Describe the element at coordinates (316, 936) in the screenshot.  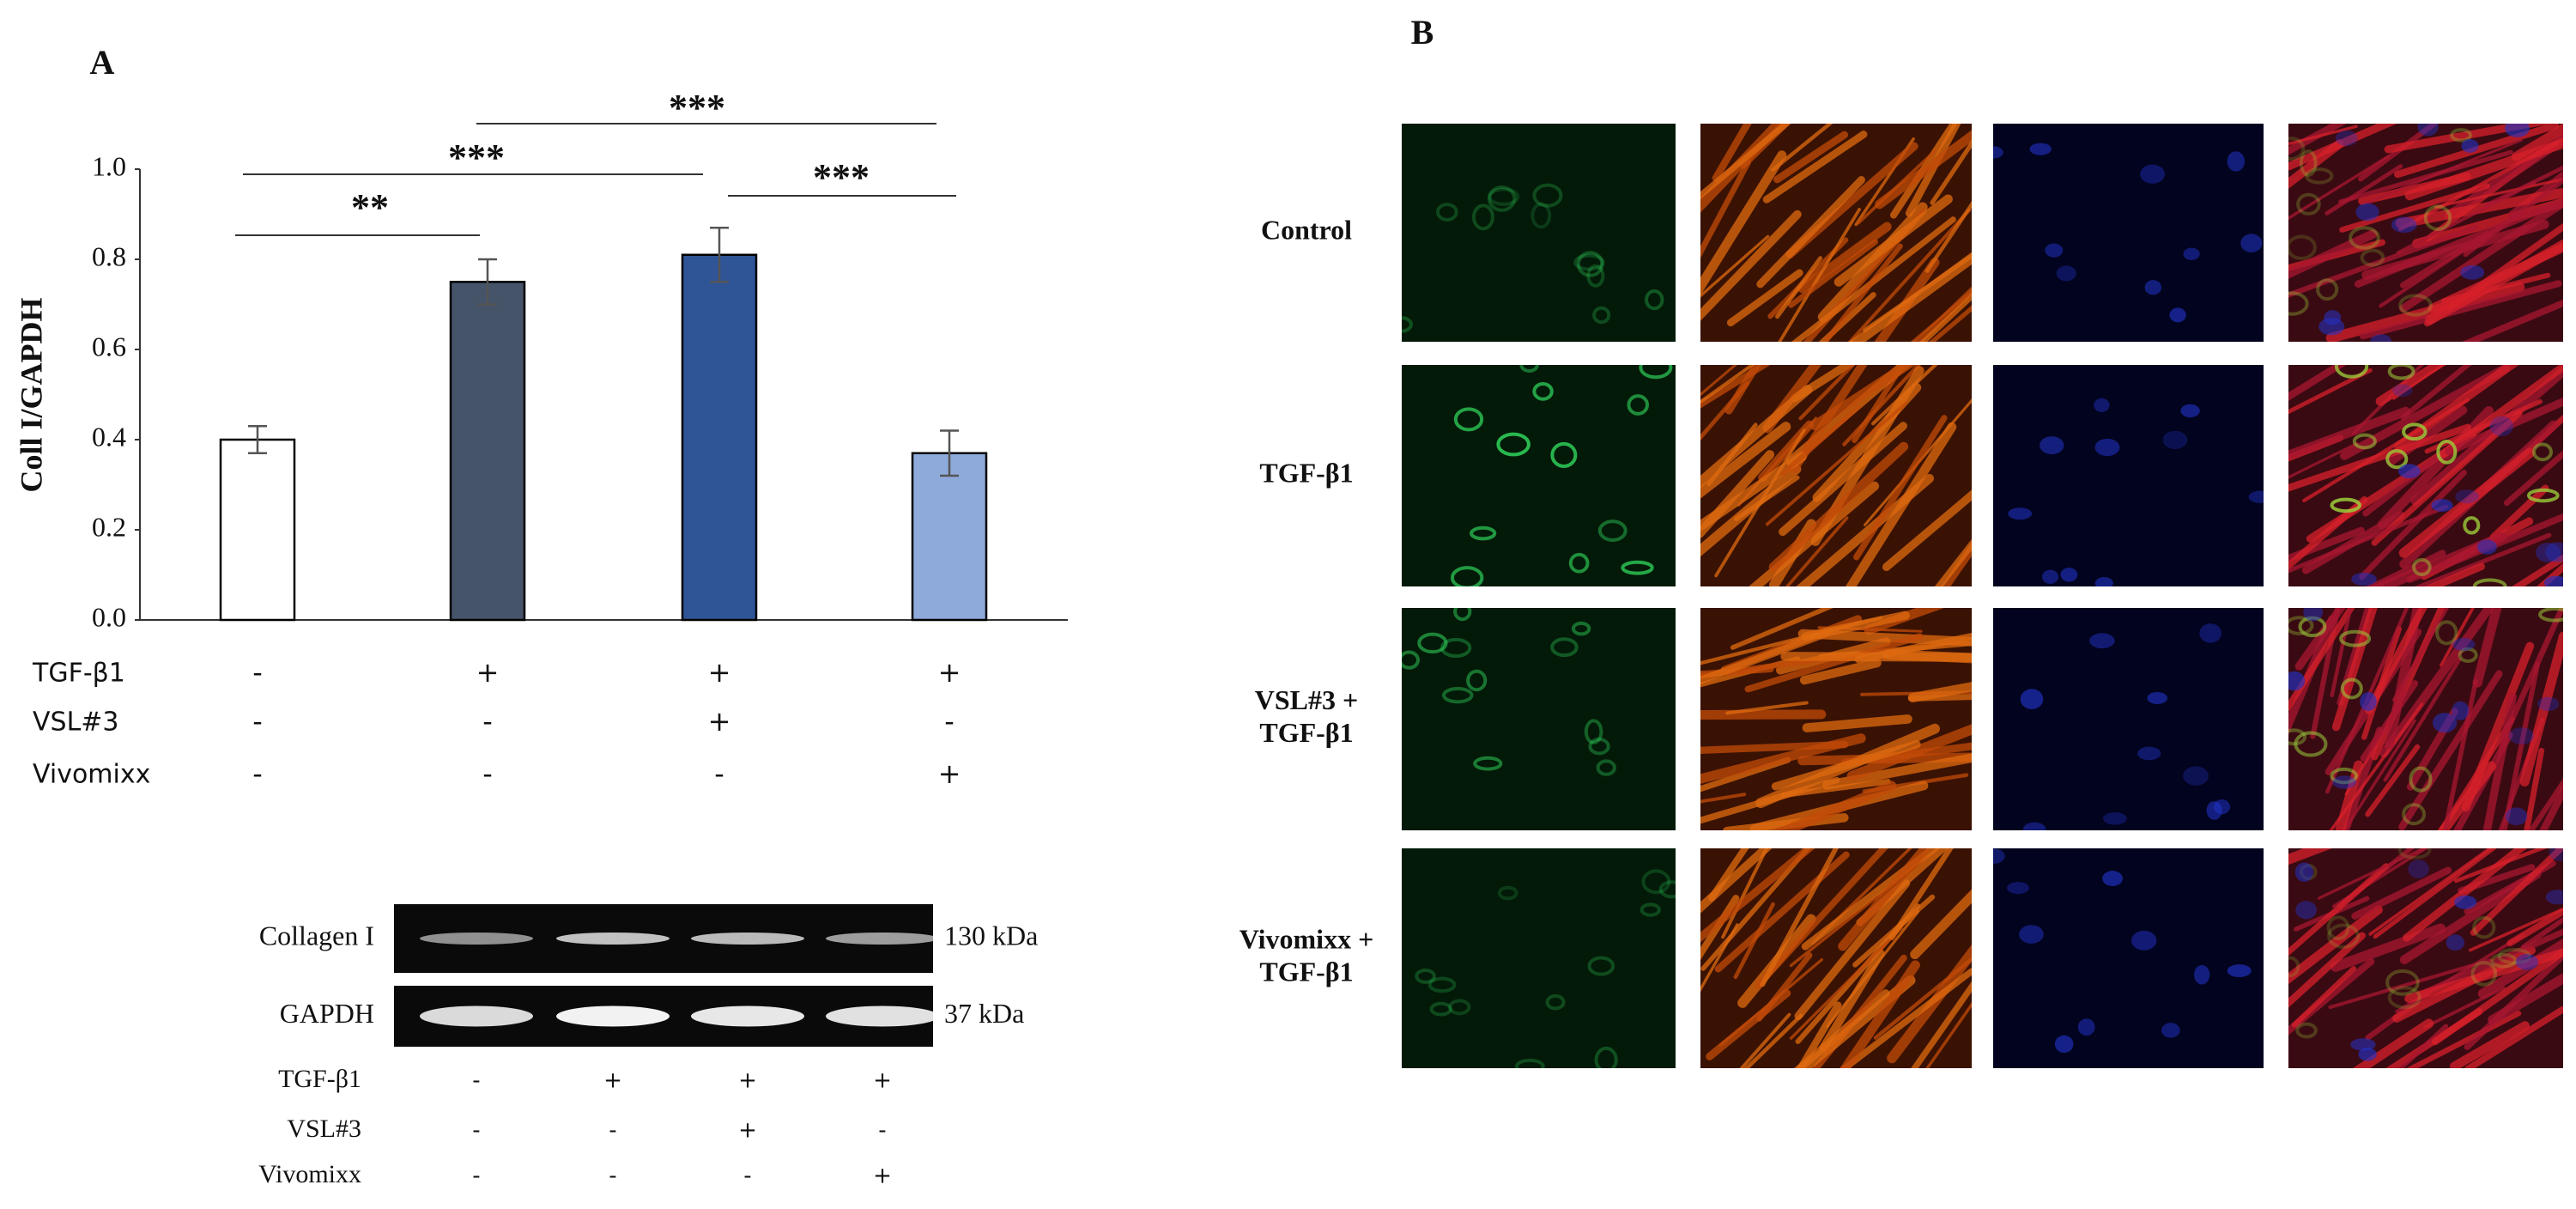
I see `blot-label: Collagen I` at that location.